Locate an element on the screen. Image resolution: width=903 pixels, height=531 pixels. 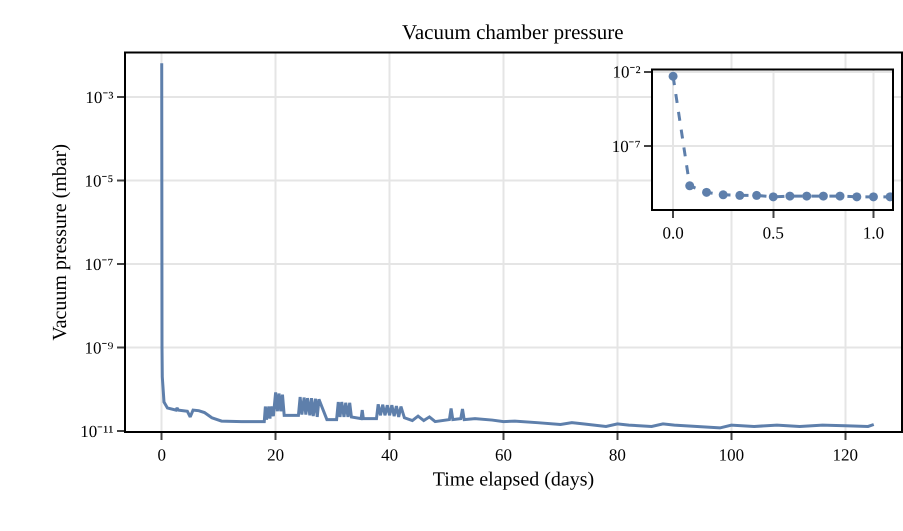
y-tick-label: 10⁻² is located at coordinates (626, 72).